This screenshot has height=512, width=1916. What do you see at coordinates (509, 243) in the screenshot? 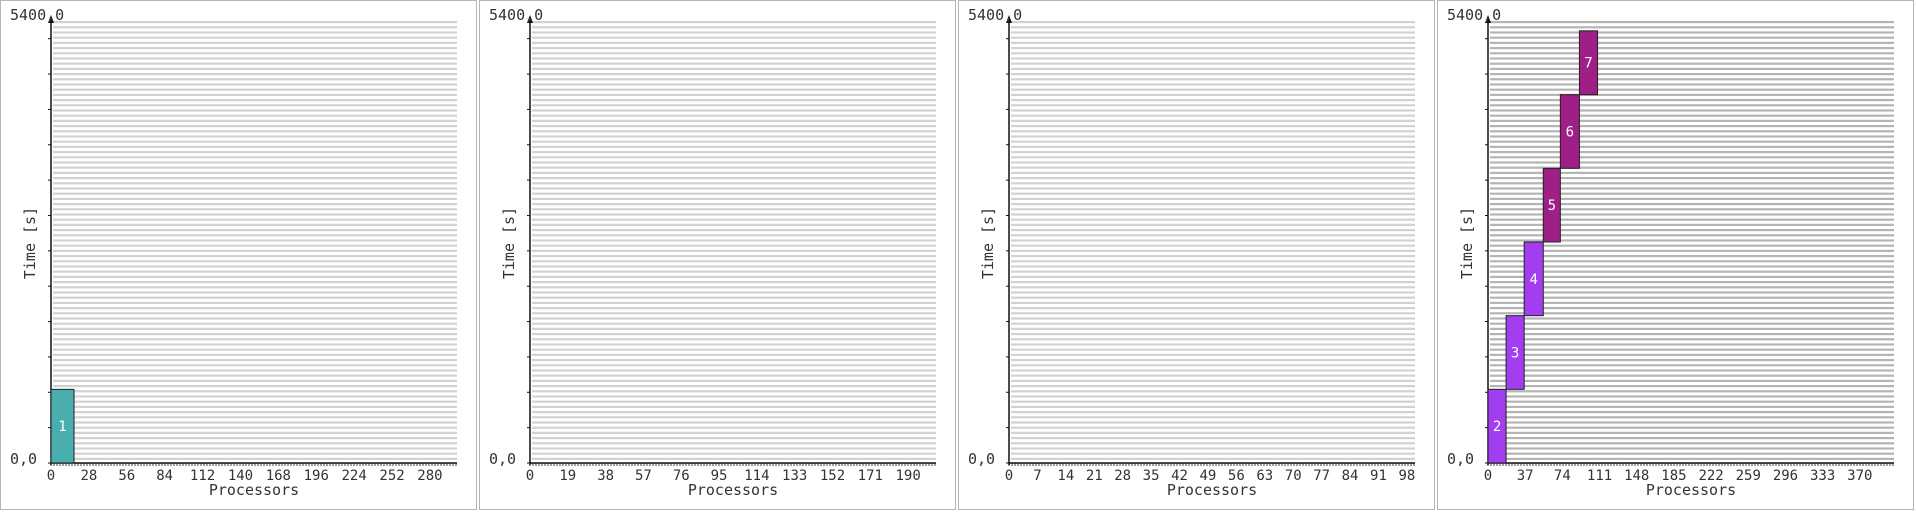
I see `y-axis-title: Time [s]` at bounding box center [509, 243].